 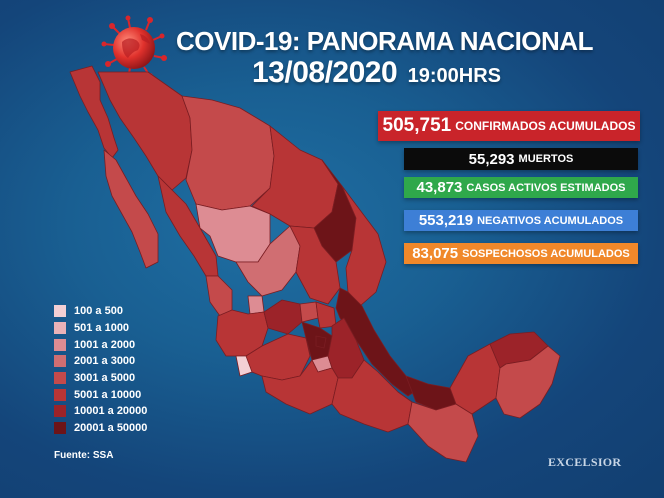 What do you see at coordinates (111, 411) in the screenshot?
I see `legend-label: 10001 a 20000` at bounding box center [111, 411].